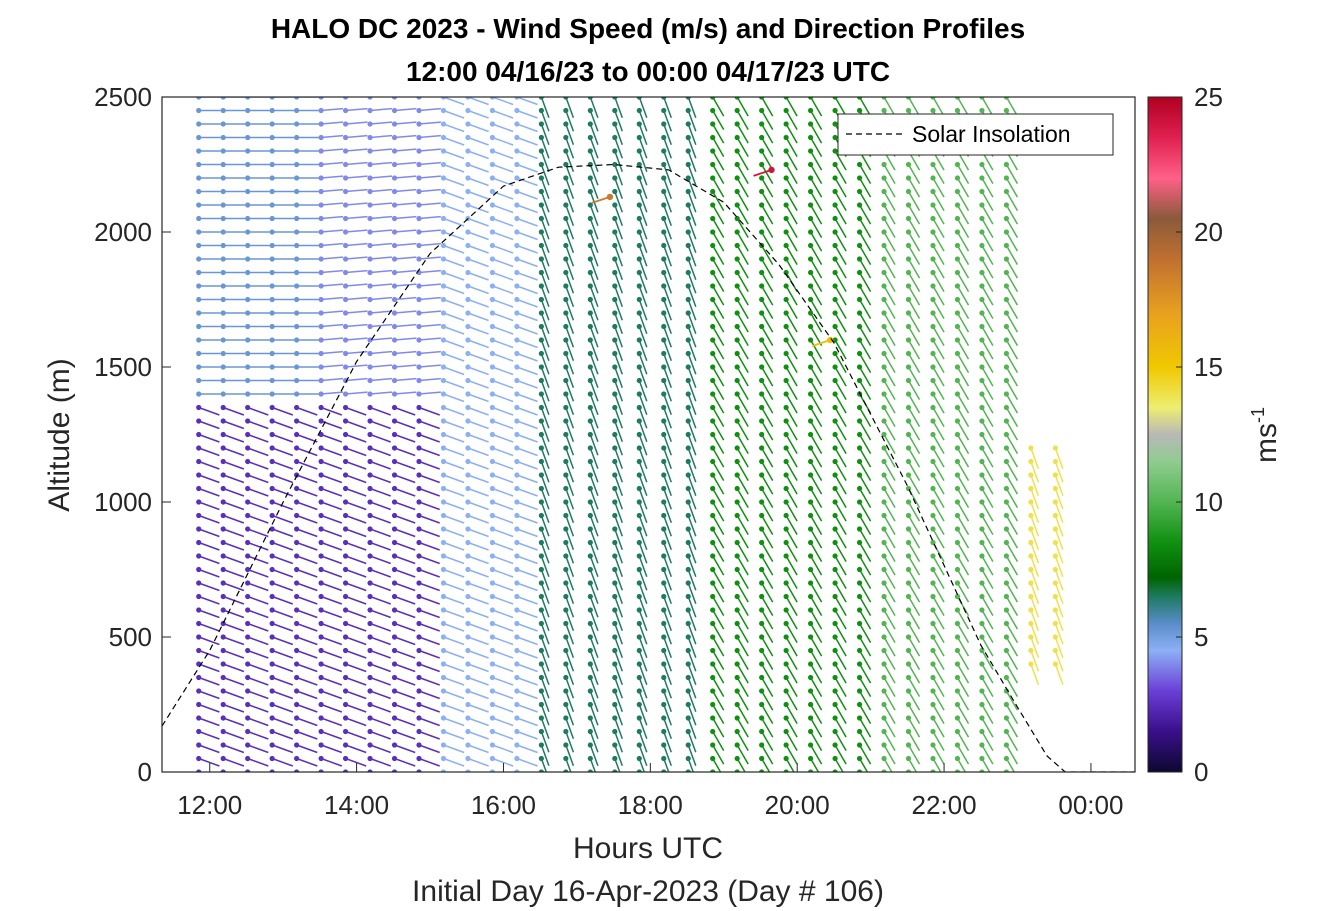 This screenshot has width=1343, height=911. What do you see at coordinates (602, 198) in the screenshot?
I see `wind-barb-notable` at bounding box center [602, 198].